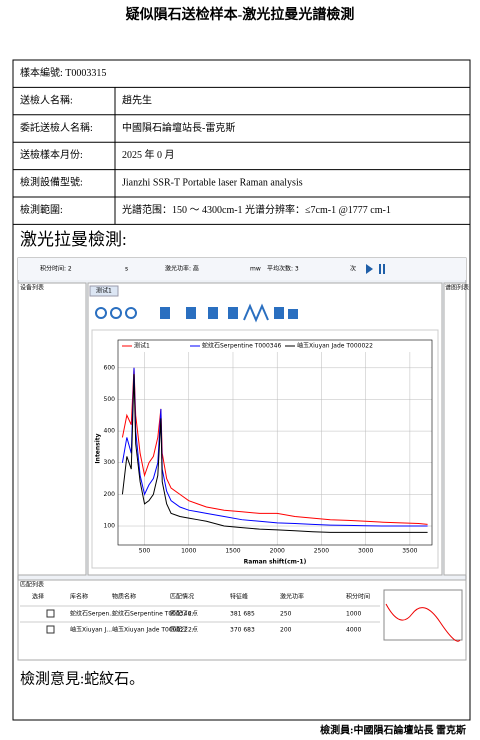 The image size is (480, 740). Describe the element at coordinates (365, 551) in the screenshot. I see `x-tick-label: 3000` at that location.